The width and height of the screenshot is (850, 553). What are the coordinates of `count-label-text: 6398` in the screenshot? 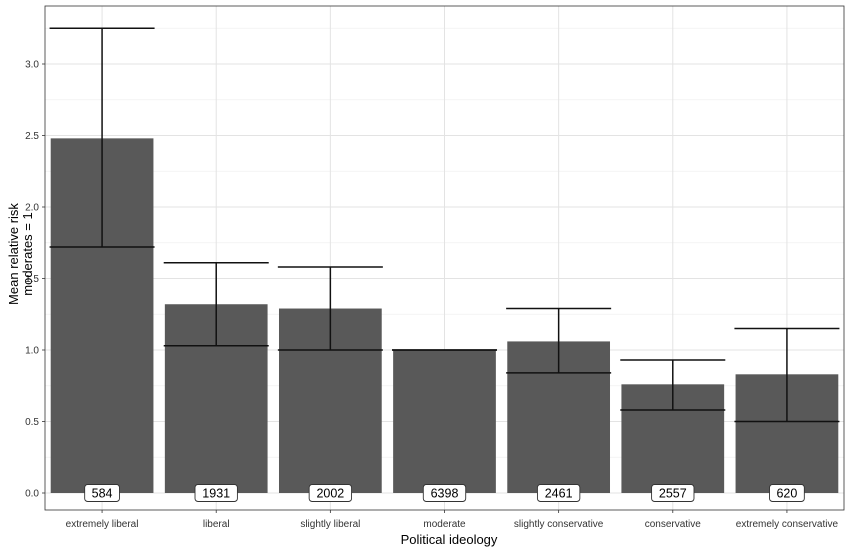 It's located at (445, 494).